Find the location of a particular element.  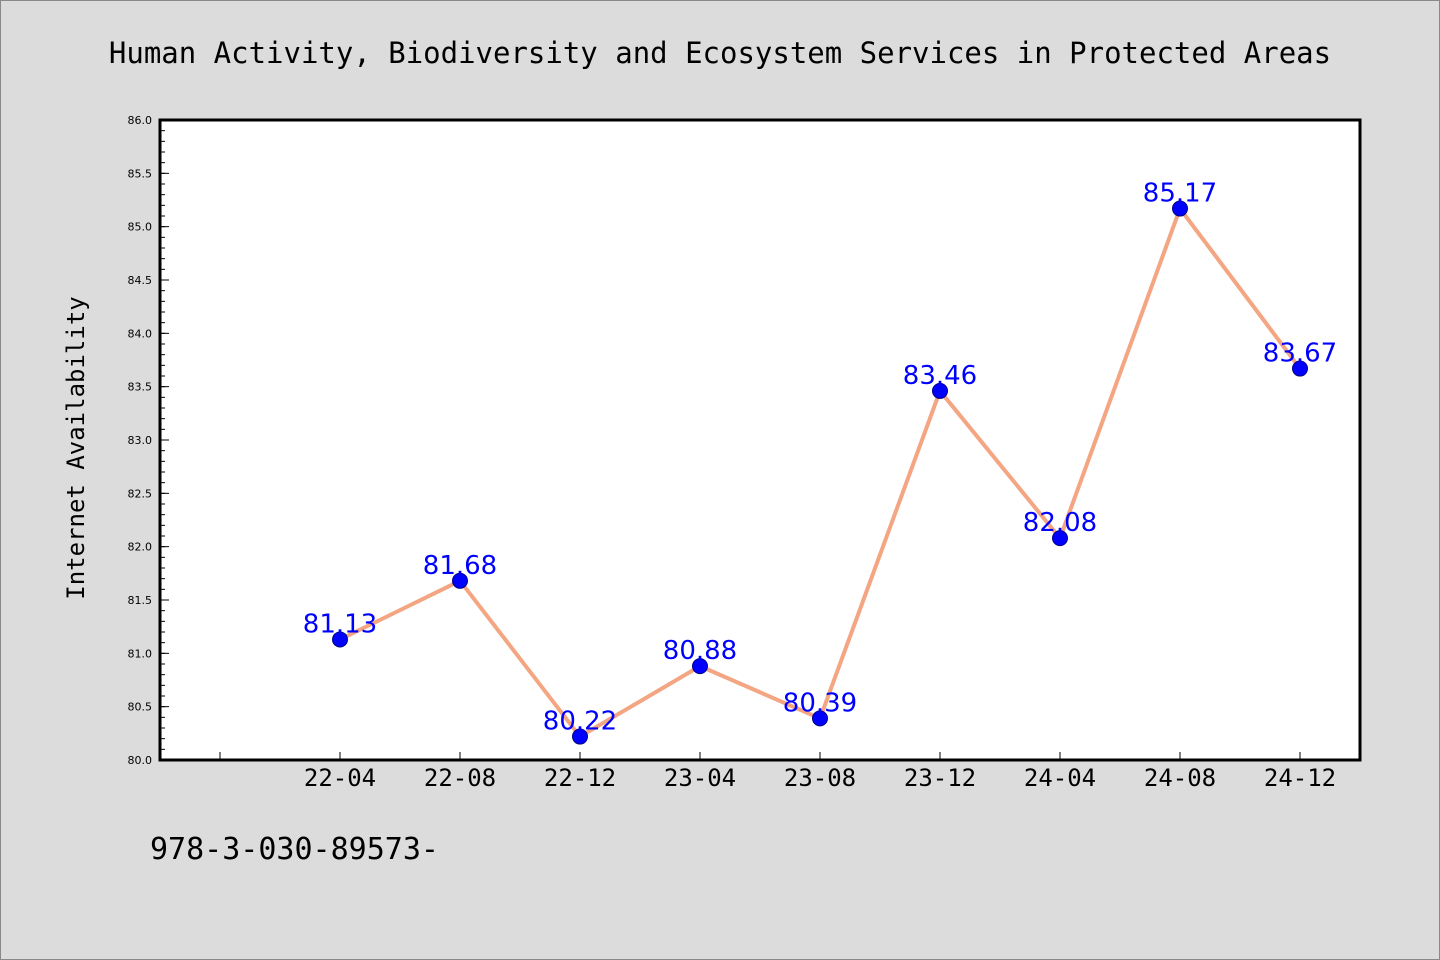

x-tick-label: 24-04 is located at coordinates (1060, 778).